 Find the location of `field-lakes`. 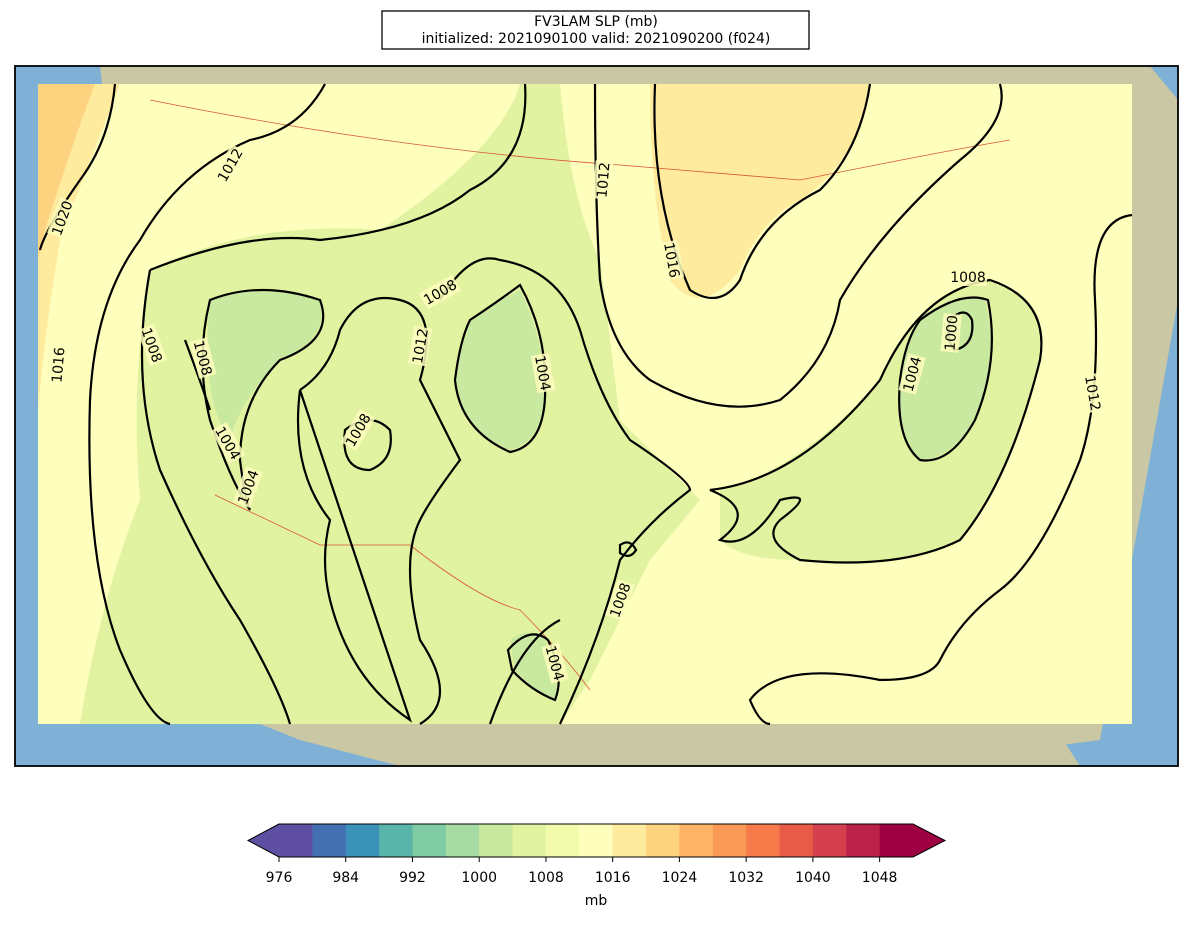

field-lakes is located at coordinates (760, 191).